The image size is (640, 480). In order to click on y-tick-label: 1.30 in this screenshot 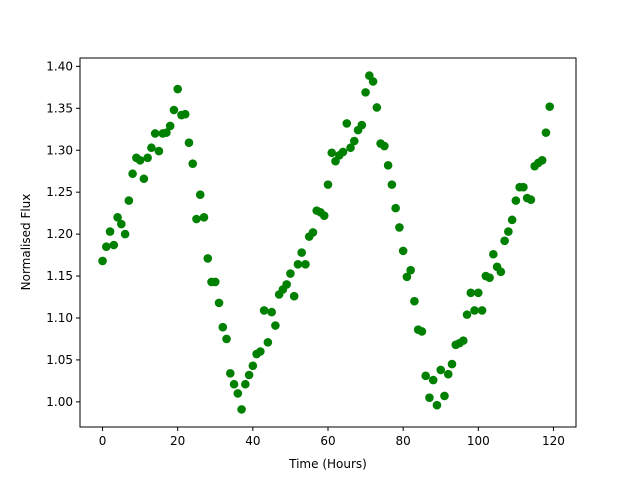, I will do `click(59, 150)`.